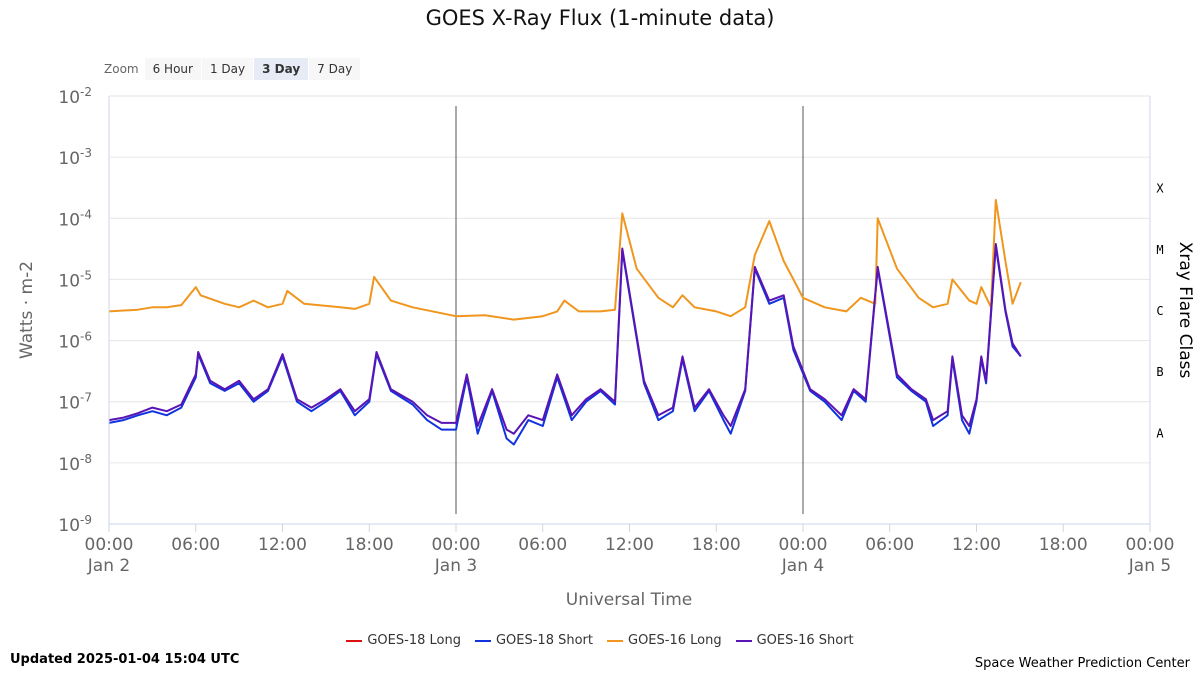  Describe the element at coordinates (335, 69) in the screenshot. I see `zoom-7-day-button: 7 Day` at that location.